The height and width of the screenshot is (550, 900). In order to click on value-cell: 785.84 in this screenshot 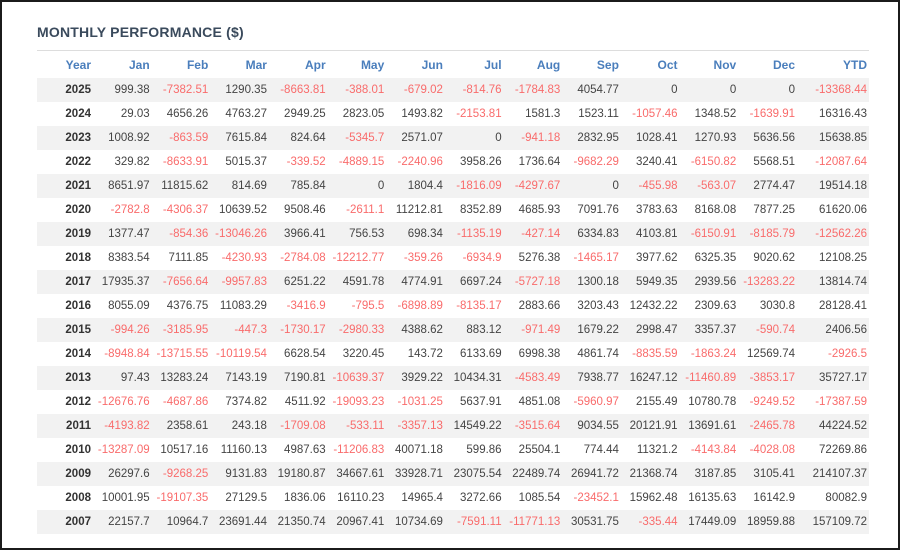, I will do `click(308, 186)`.